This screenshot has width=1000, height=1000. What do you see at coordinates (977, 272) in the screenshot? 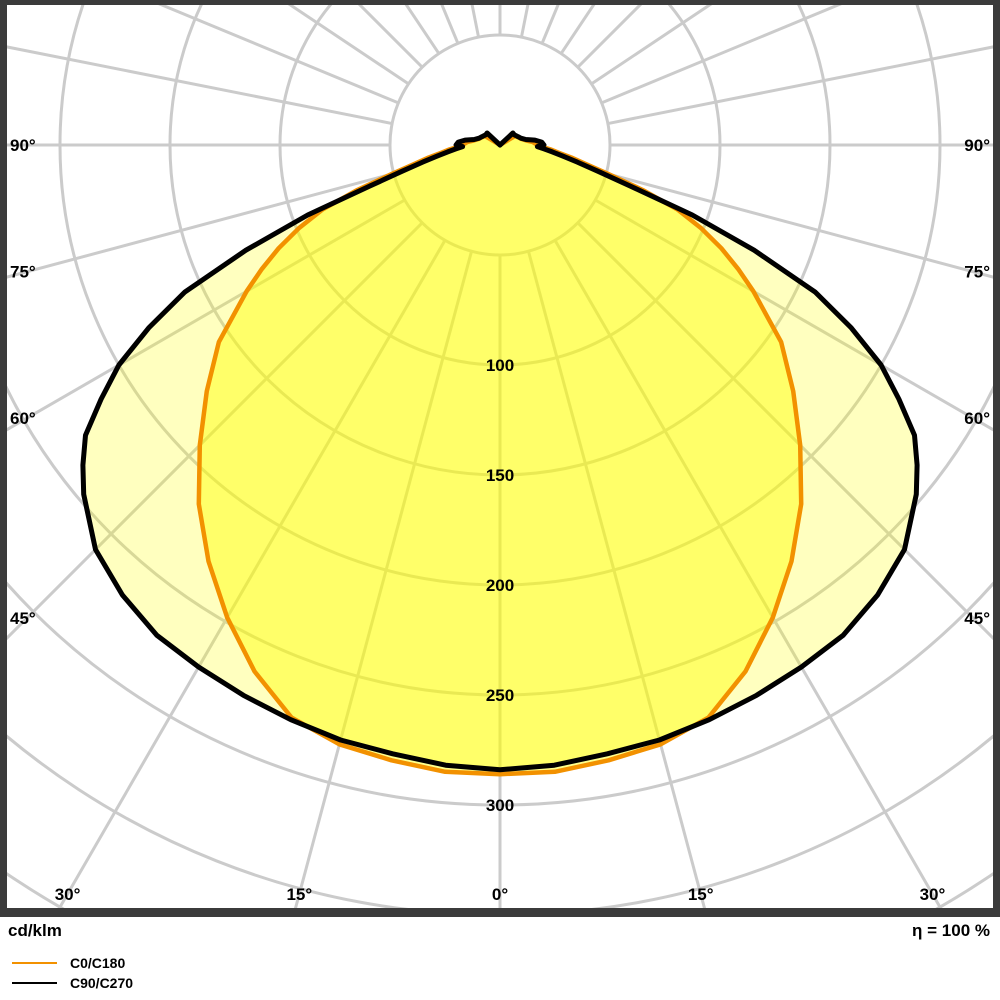
I see `angle-label-right-75: 75°` at bounding box center [977, 272].